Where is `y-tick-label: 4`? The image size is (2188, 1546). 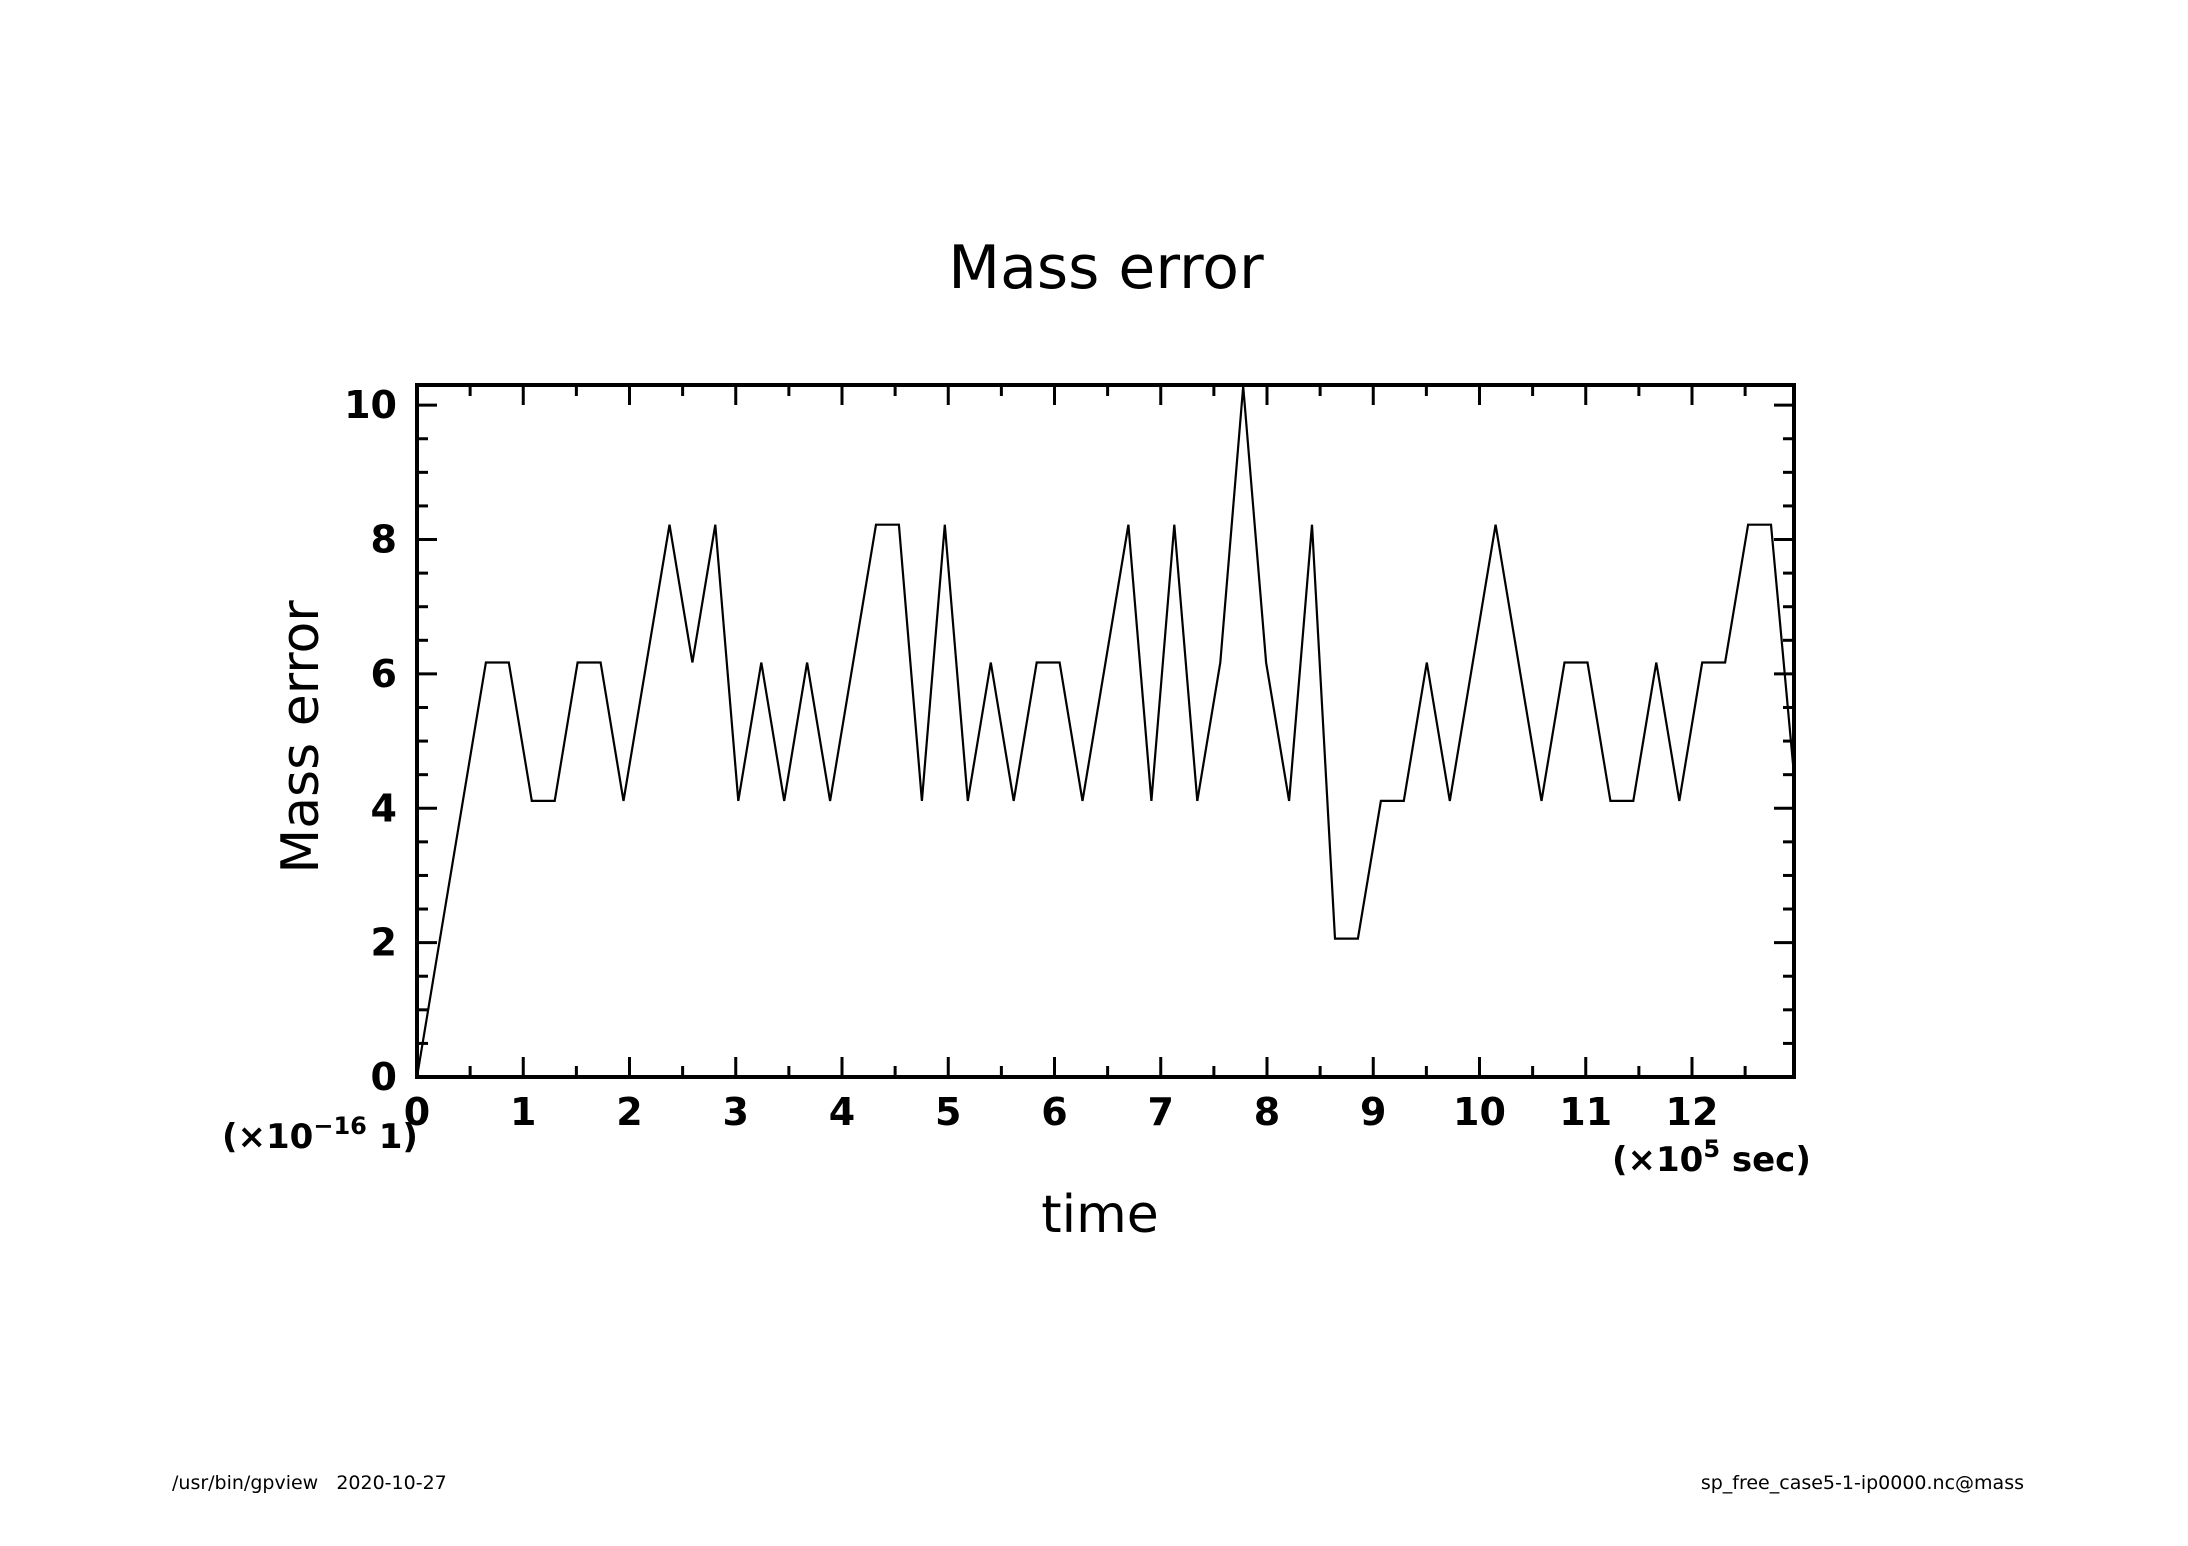
y-tick-label: 4 is located at coordinates (384, 808).